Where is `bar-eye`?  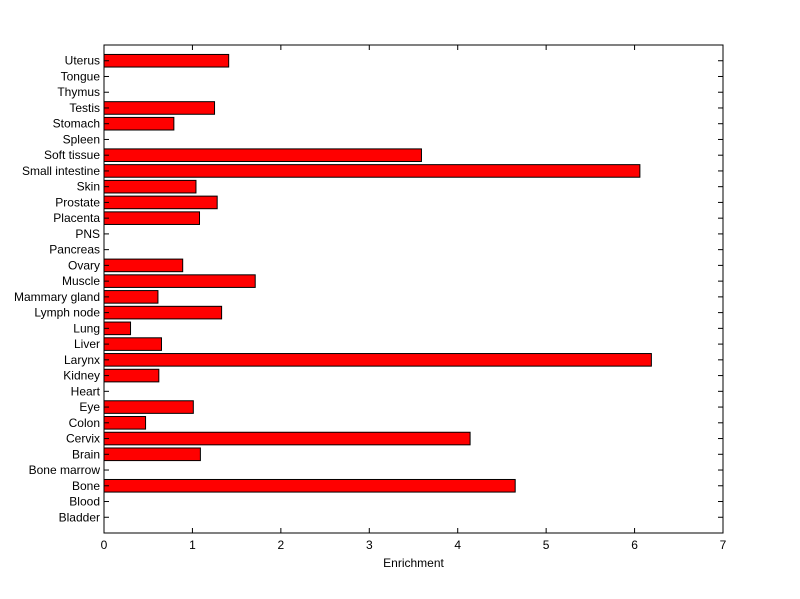
bar-eye is located at coordinates (148, 407).